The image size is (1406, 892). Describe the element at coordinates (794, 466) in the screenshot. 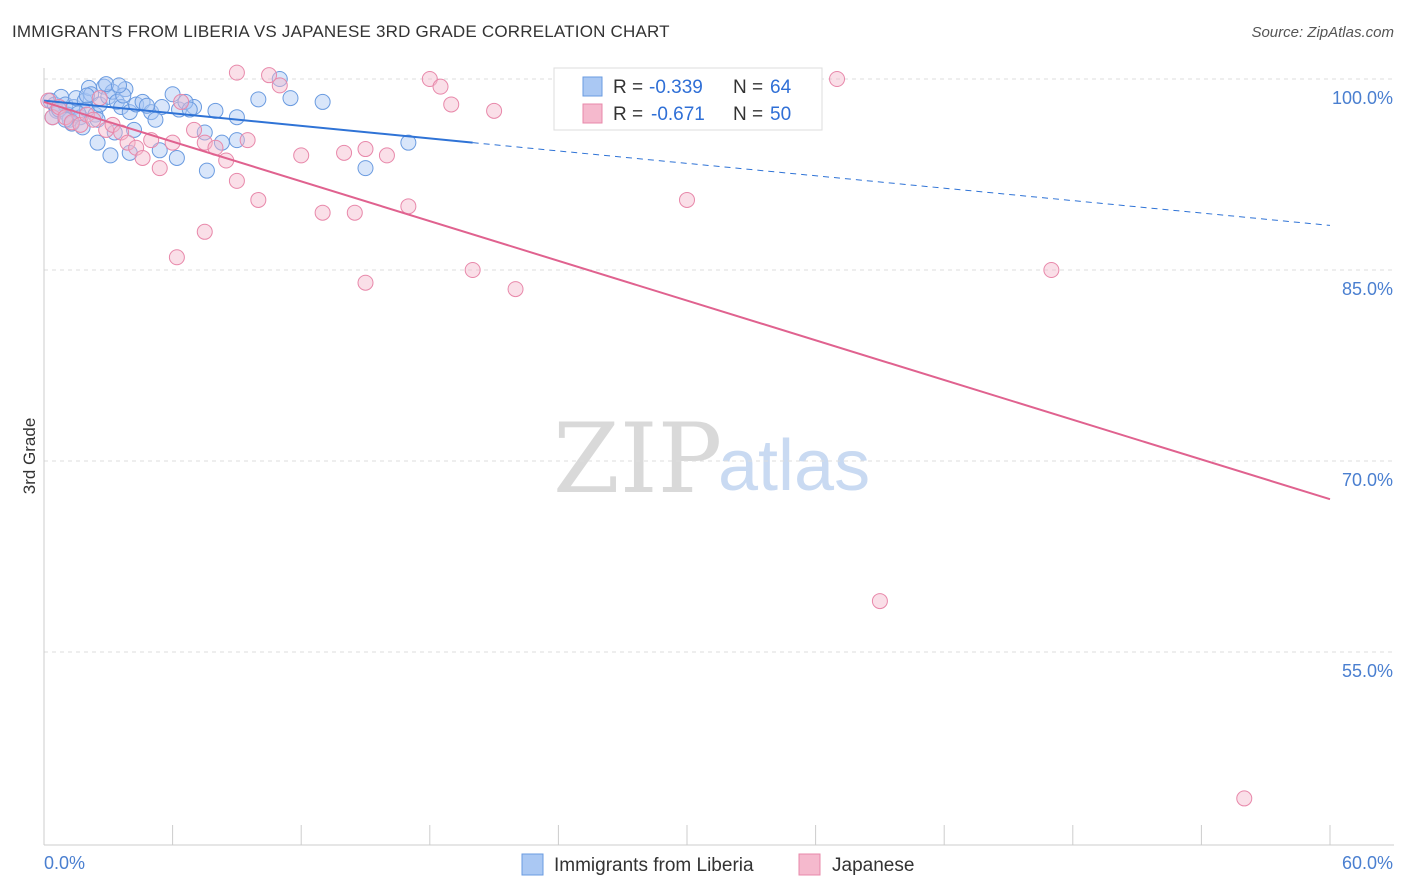

I see `watermark-atlas: atlas` at that location.